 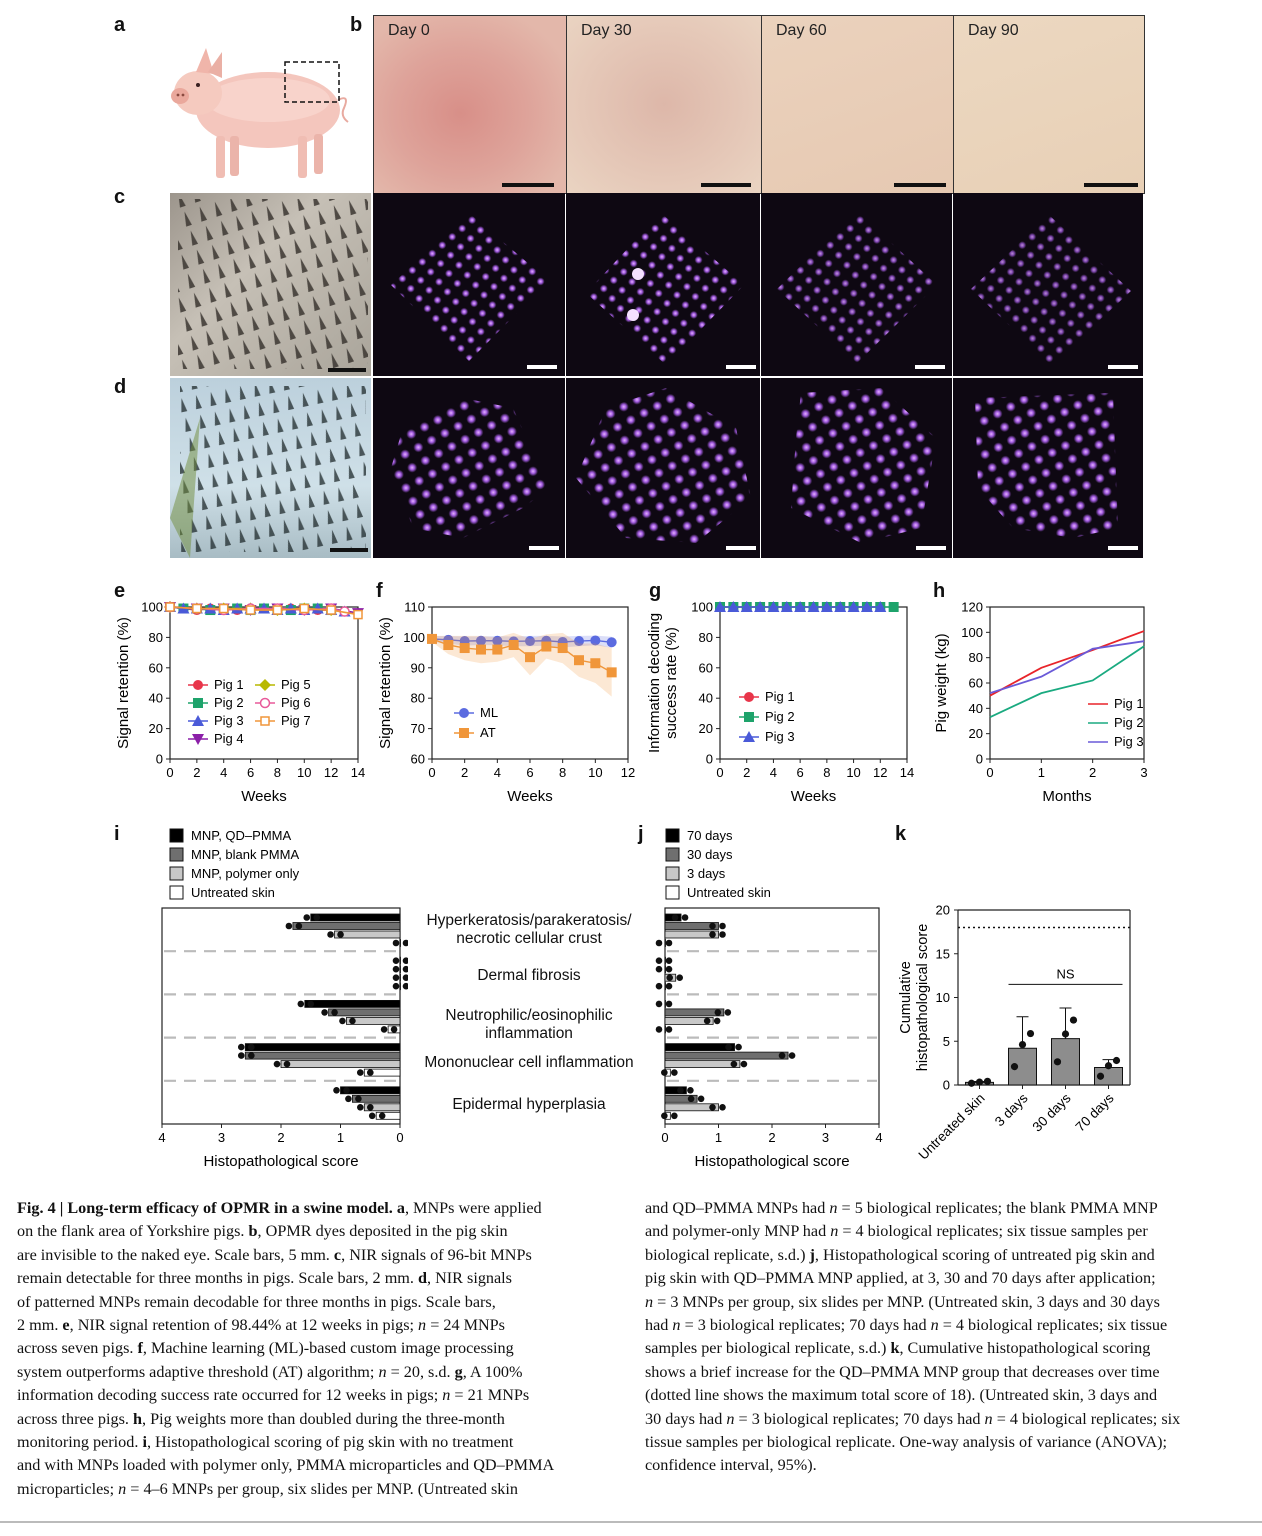 I want to click on legend-label: MNP, QD–PMMA, so click(x=241, y=835).